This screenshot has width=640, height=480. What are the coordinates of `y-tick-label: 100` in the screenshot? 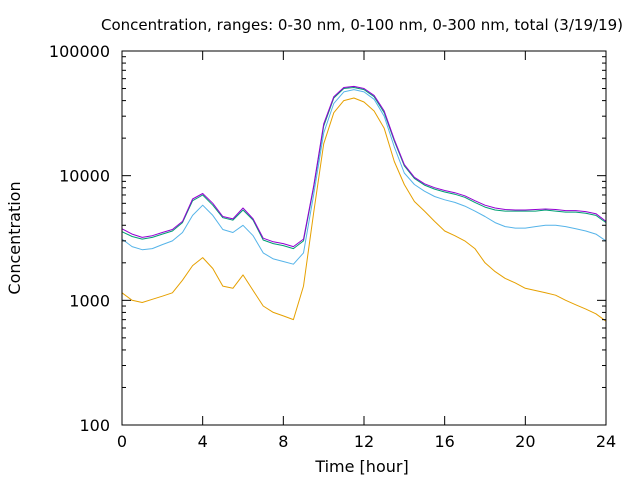 It's located at (94, 425).